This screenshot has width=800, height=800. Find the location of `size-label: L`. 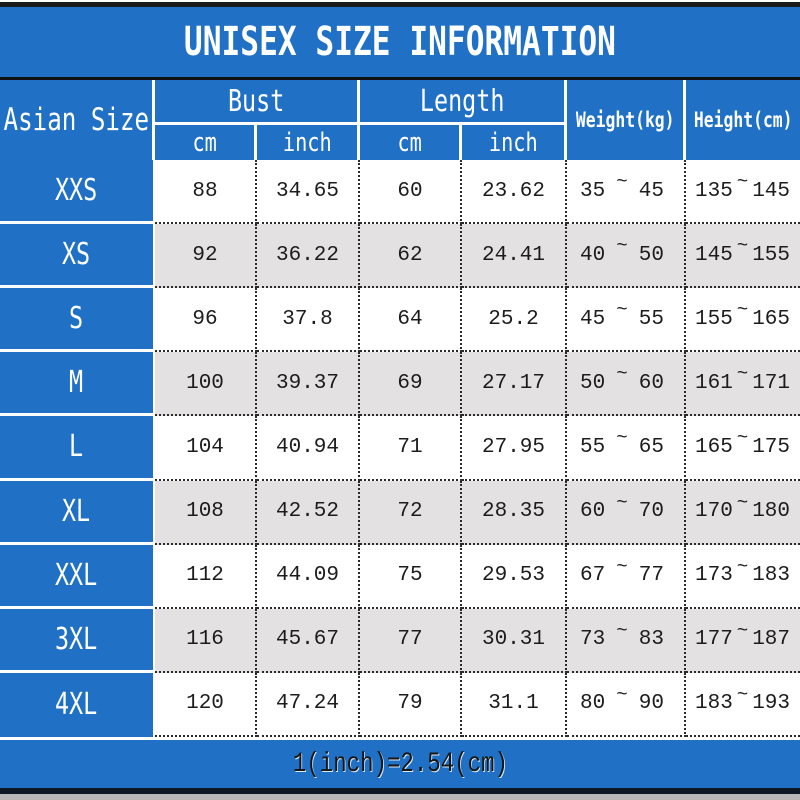

size-label: L is located at coordinates (76, 447).